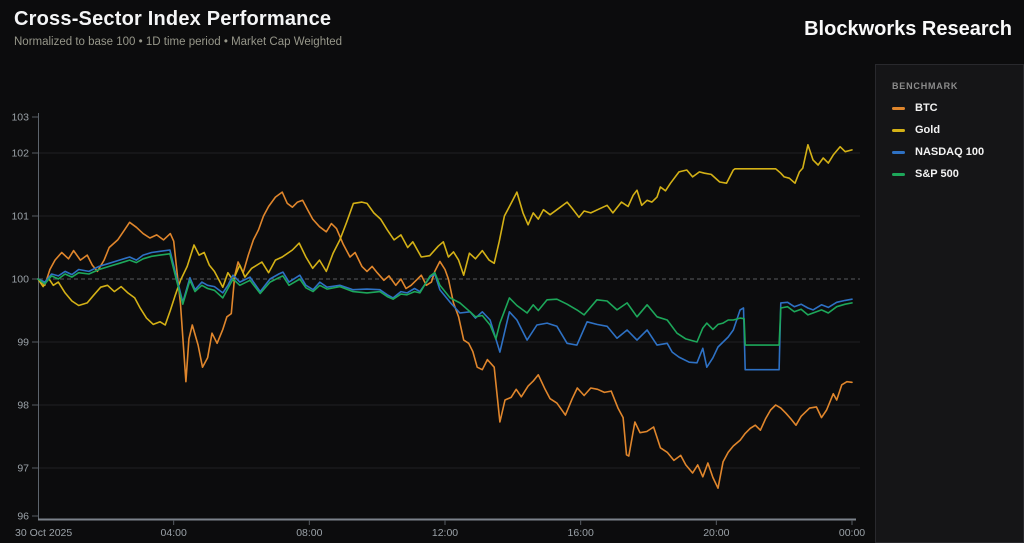 The width and height of the screenshot is (1024, 543). I want to click on legend-label: NASDAQ 100, so click(950, 152).